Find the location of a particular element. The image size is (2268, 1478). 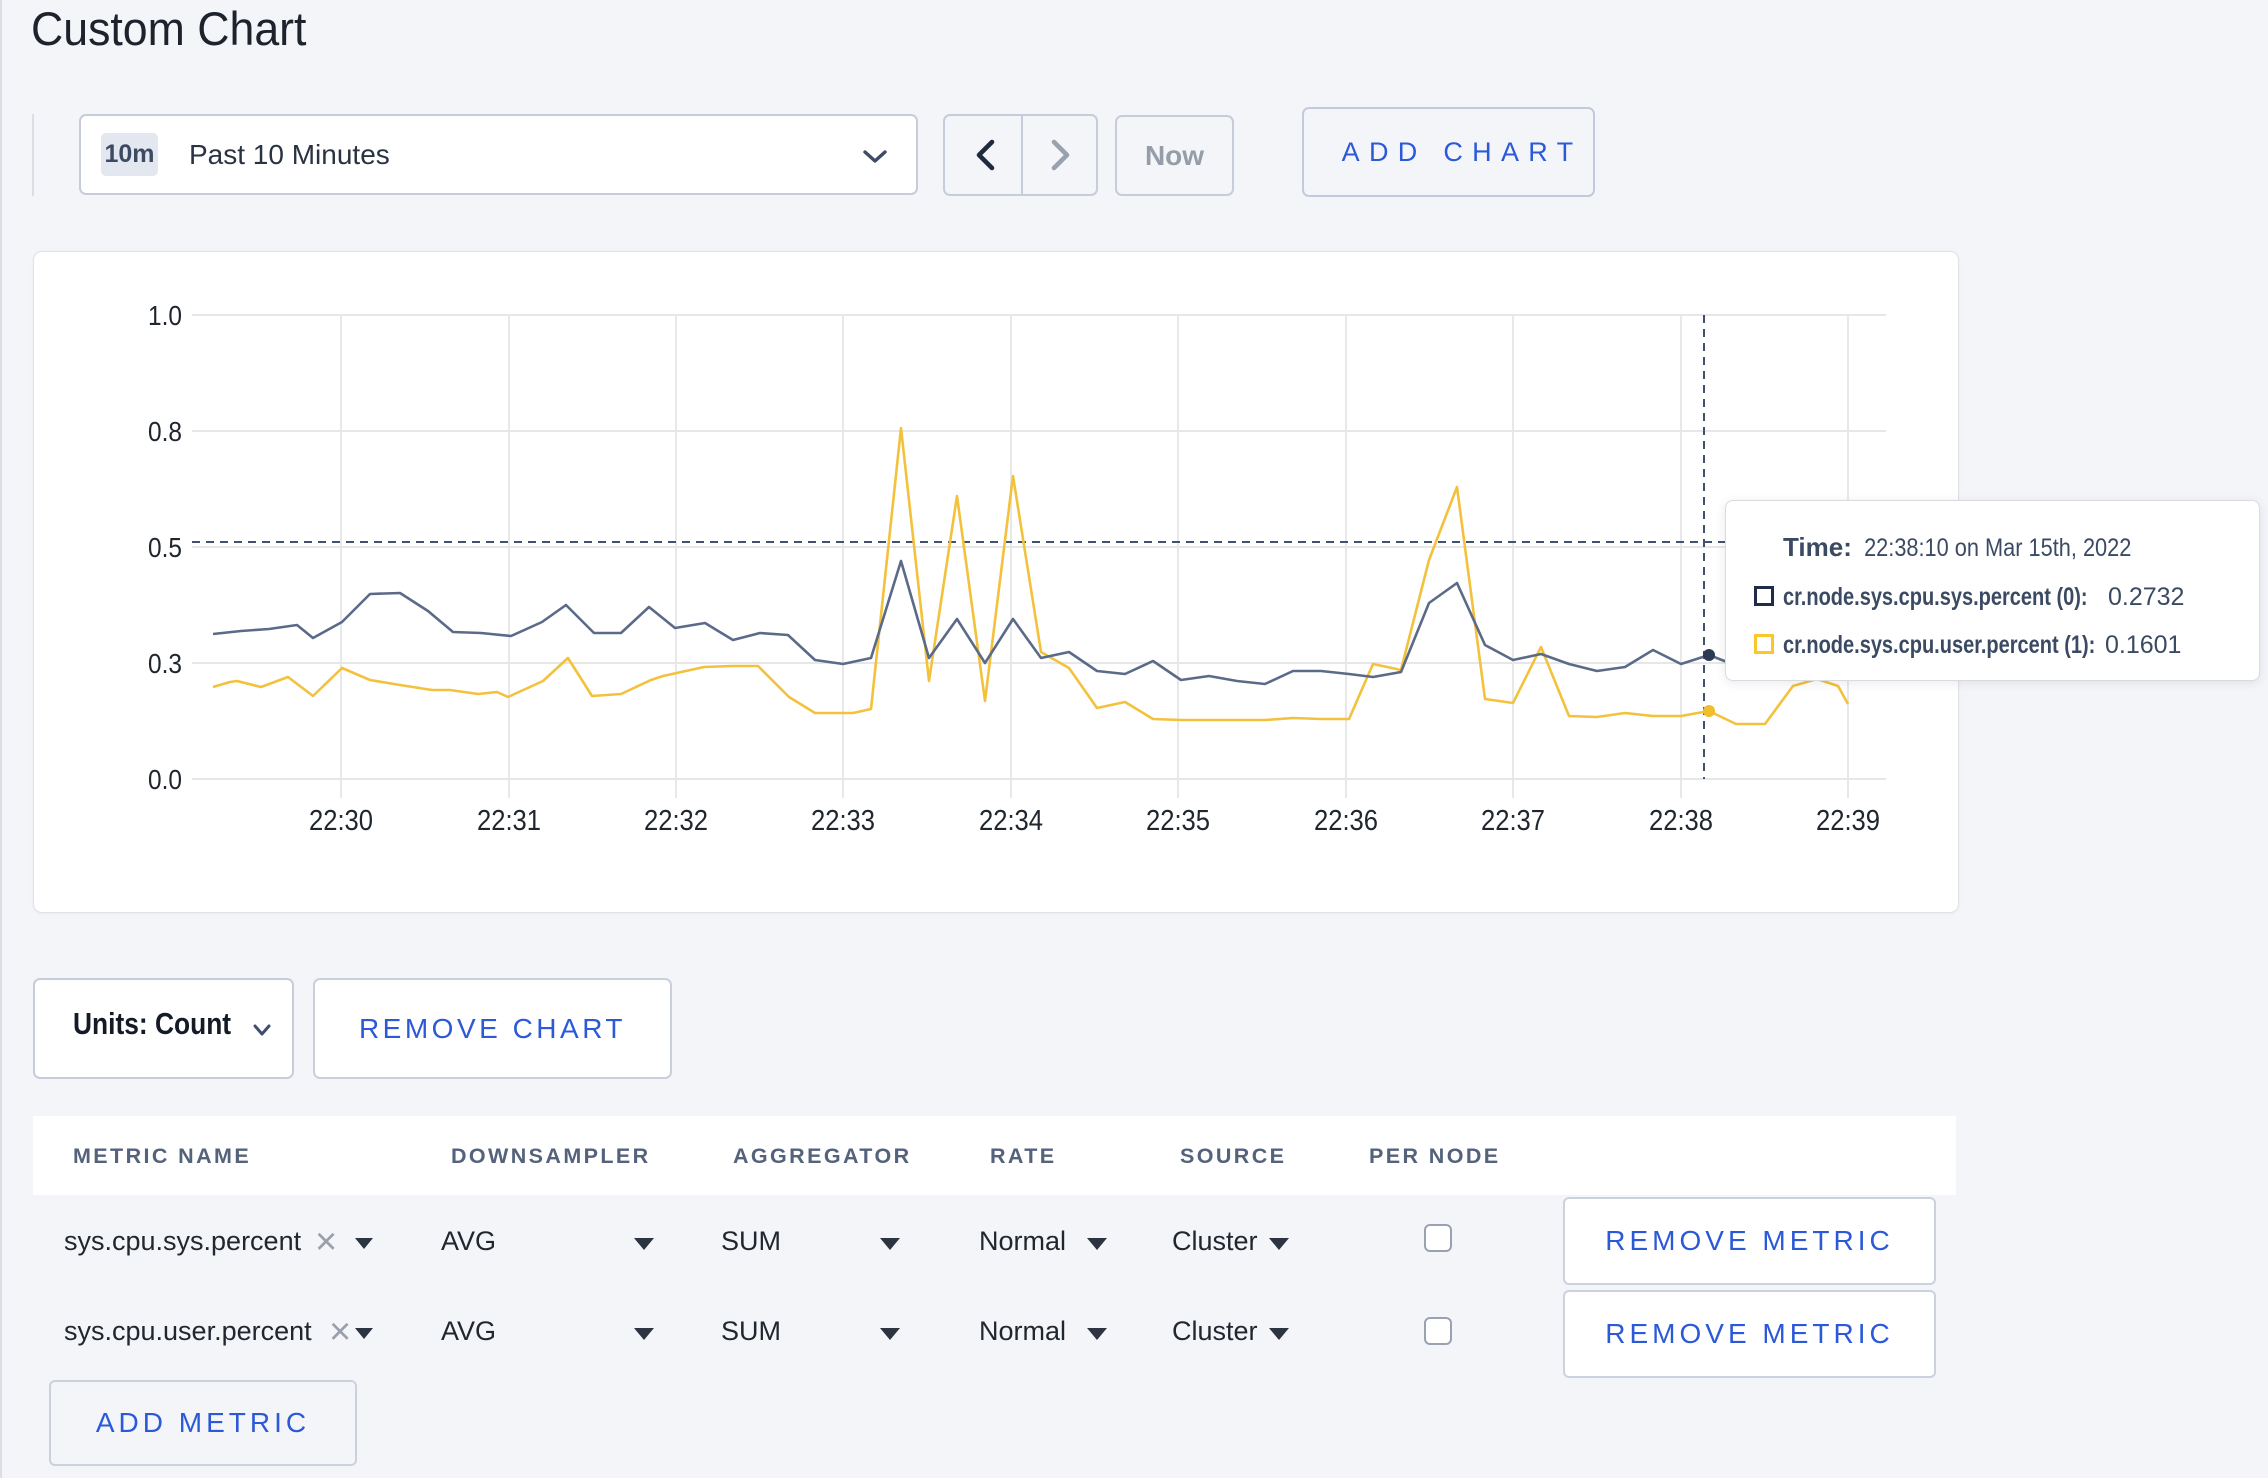

svg-text: 22:31 is located at coordinates (509, 821).